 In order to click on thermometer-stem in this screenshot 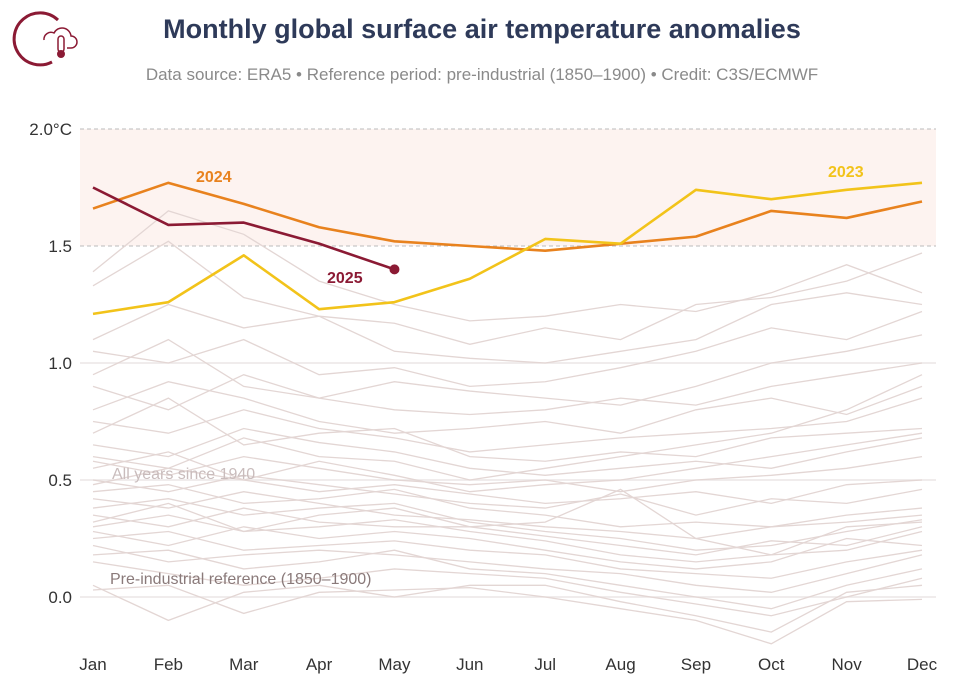, I will do `click(61, 44)`.